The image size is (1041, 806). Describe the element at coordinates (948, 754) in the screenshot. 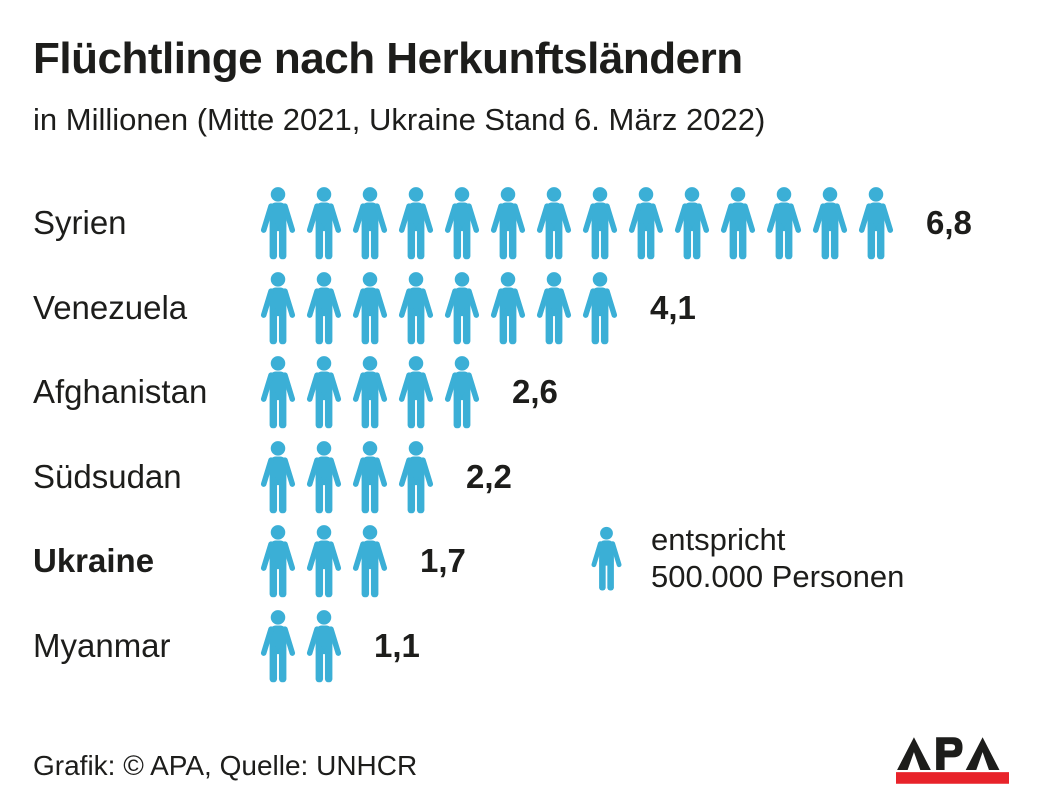

I see `apa-logo-letters` at that location.